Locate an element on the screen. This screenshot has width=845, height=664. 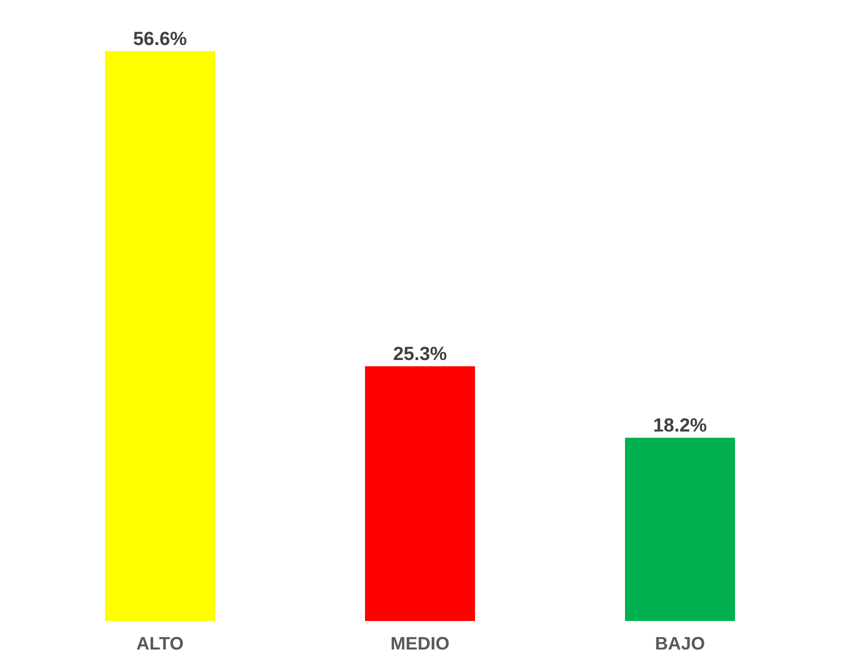
data-label: 25.3% is located at coordinates (420, 355).